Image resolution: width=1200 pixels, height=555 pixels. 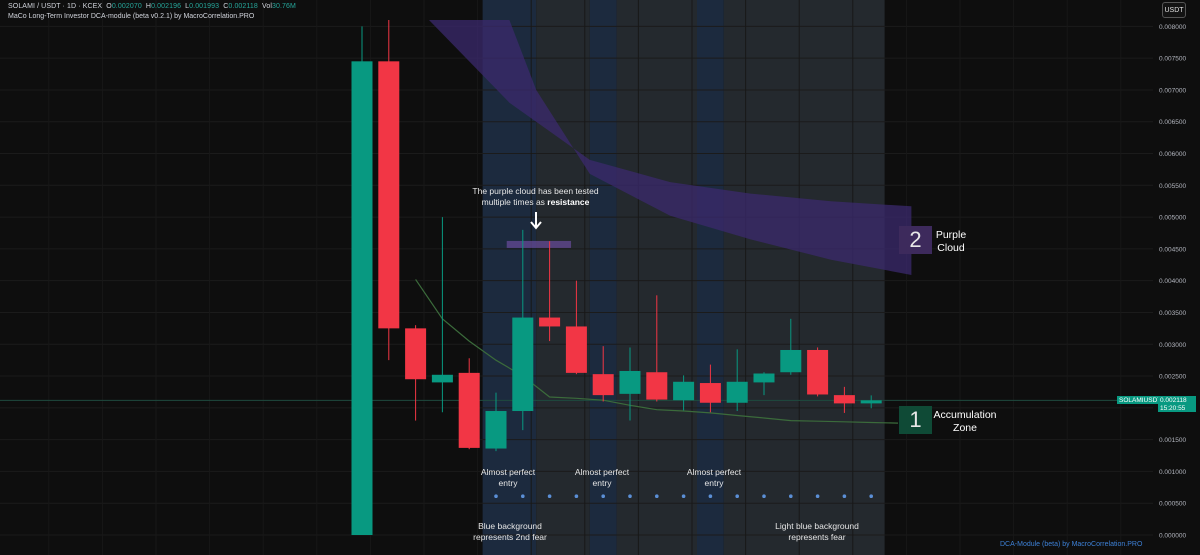 What do you see at coordinates (1174, 10) in the screenshot?
I see `currency-button: USDT` at bounding box center [1174, 10].